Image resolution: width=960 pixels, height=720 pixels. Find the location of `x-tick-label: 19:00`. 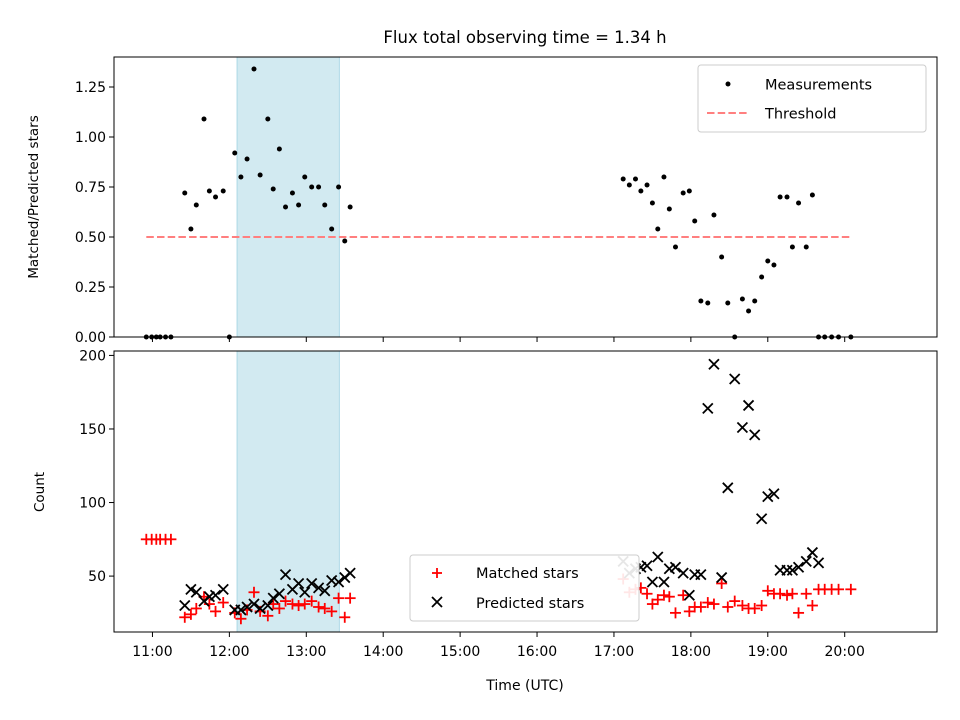

x-tick-label: 19:00 is located at coordinates (768, 652).